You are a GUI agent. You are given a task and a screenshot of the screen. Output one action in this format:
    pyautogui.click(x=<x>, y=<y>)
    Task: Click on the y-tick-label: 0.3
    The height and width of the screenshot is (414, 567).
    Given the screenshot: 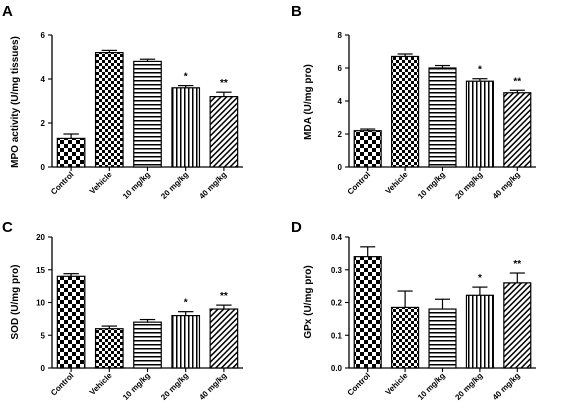 What is the action you would take?
    pyautogui.click(x=337, y=270)
    